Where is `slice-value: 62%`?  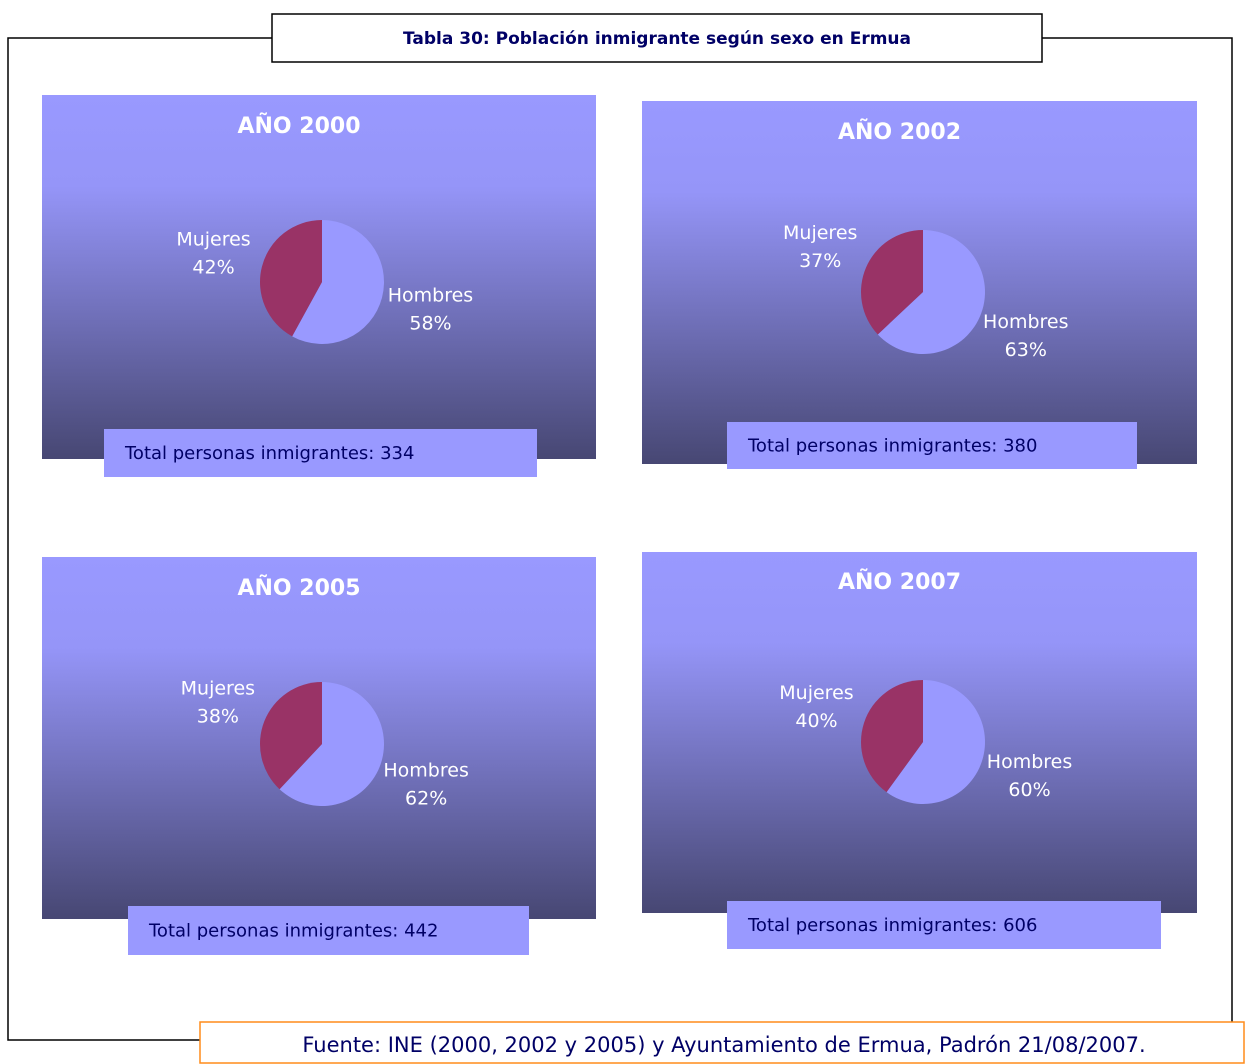
slice-value: 62% is located at coordinates (426, 799).